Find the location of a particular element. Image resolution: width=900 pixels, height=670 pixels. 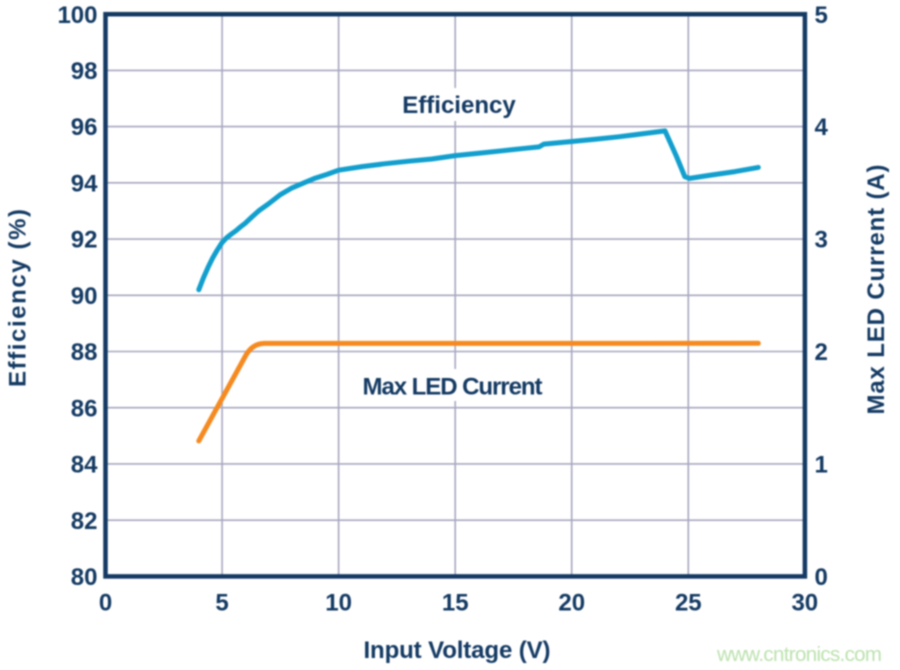

svg-text: 88 is located at coordinates (84, 352).